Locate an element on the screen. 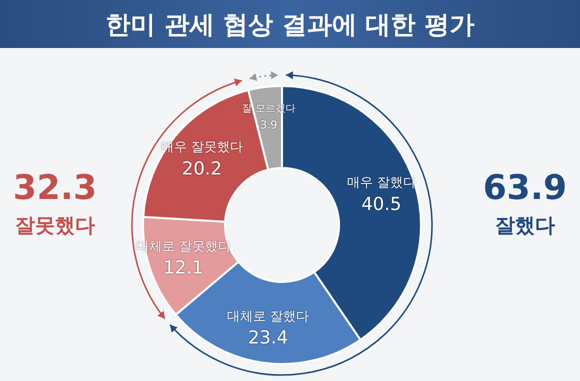  data-label: 40.5 is located at coordinates (381, 204).